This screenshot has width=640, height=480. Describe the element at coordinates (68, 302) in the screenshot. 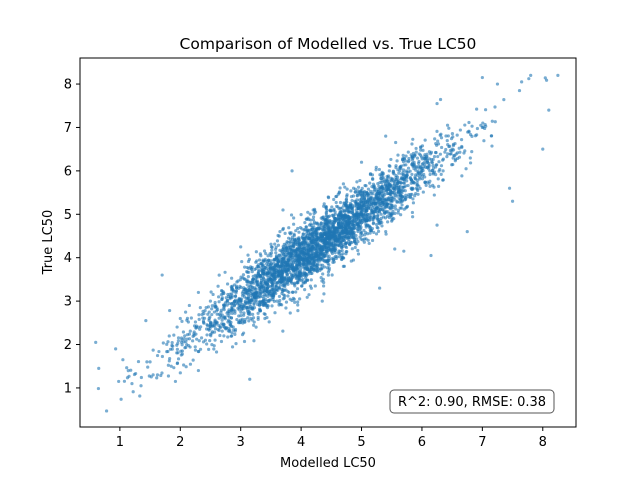

I see `y-tick-label: 3` at that location.